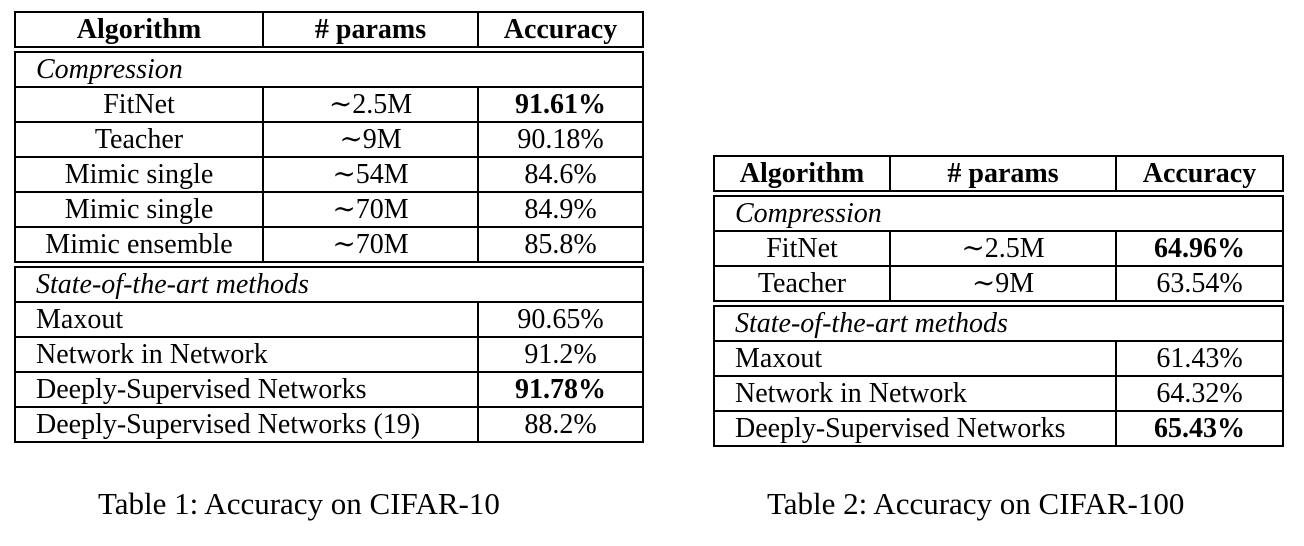 The height and width of the screenshot is (546, 1304). I want to click on table2-caption: Table 2: Accuracy on CIFAR-100, so click(976, 503).